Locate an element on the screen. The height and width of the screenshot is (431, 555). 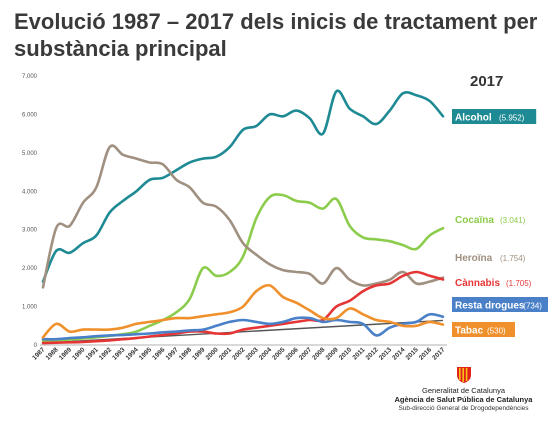
x-tick-label: 2014 is located at coordinates (398, 353).